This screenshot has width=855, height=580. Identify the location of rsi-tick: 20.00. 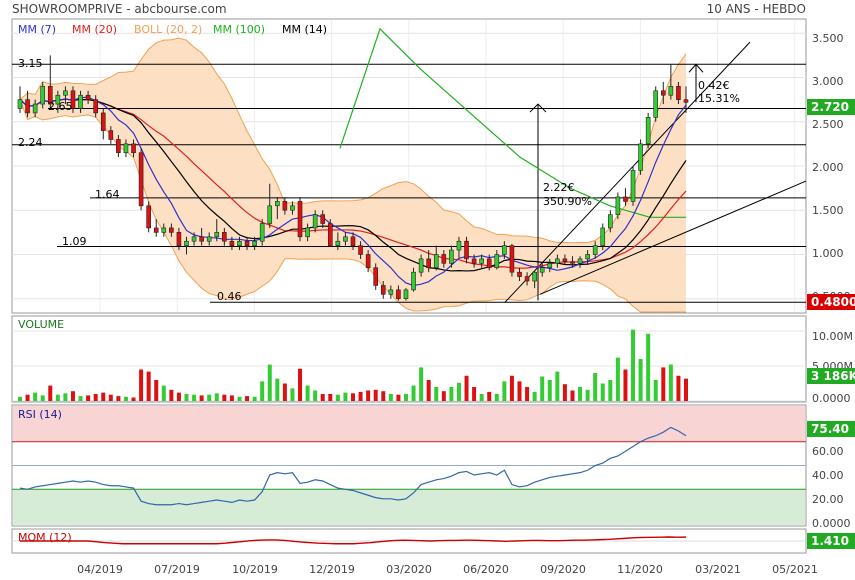
(828, 499).